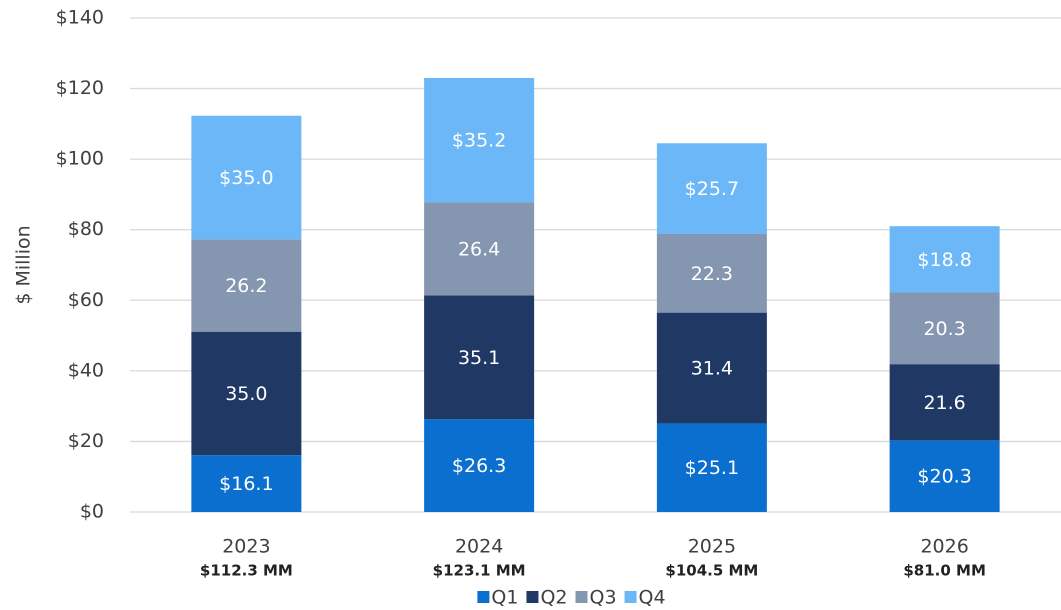 This screenshot has width=1061, height=610. Describe the element at coordinates (80, 88) in the screenshot. I see `y-tick-label: $120` at that location.